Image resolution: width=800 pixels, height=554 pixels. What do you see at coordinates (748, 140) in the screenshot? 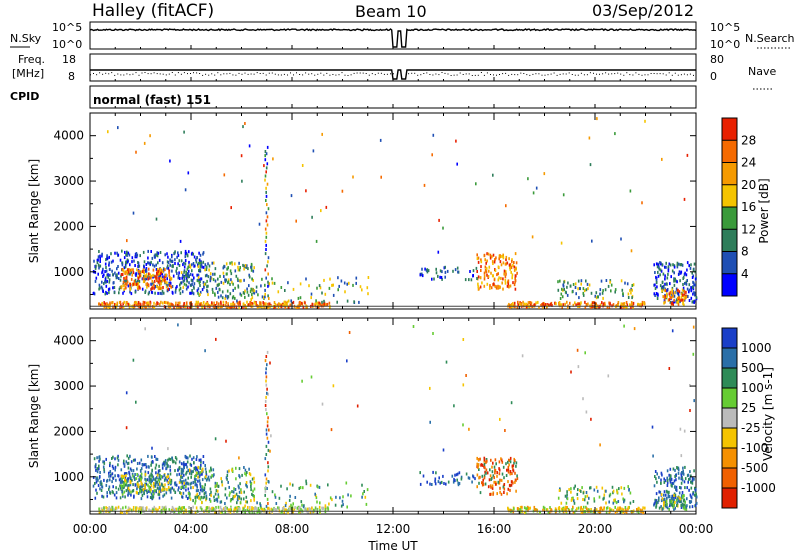
I see `power-cbar-label: 28` at bounding box center [748, 140].